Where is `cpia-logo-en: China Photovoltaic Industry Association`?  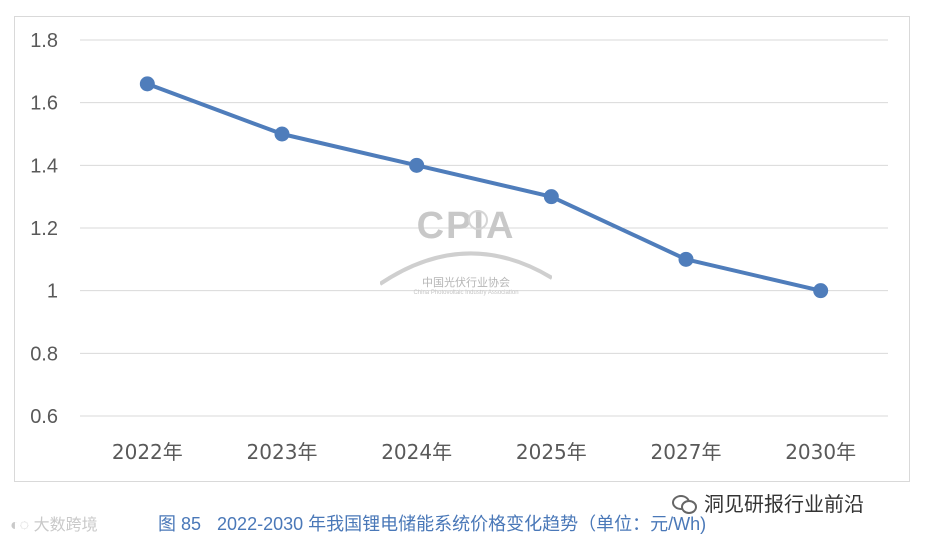
cpia-logo-en: China Photovoltaic Industry Association is located at coordinates (466, 293).